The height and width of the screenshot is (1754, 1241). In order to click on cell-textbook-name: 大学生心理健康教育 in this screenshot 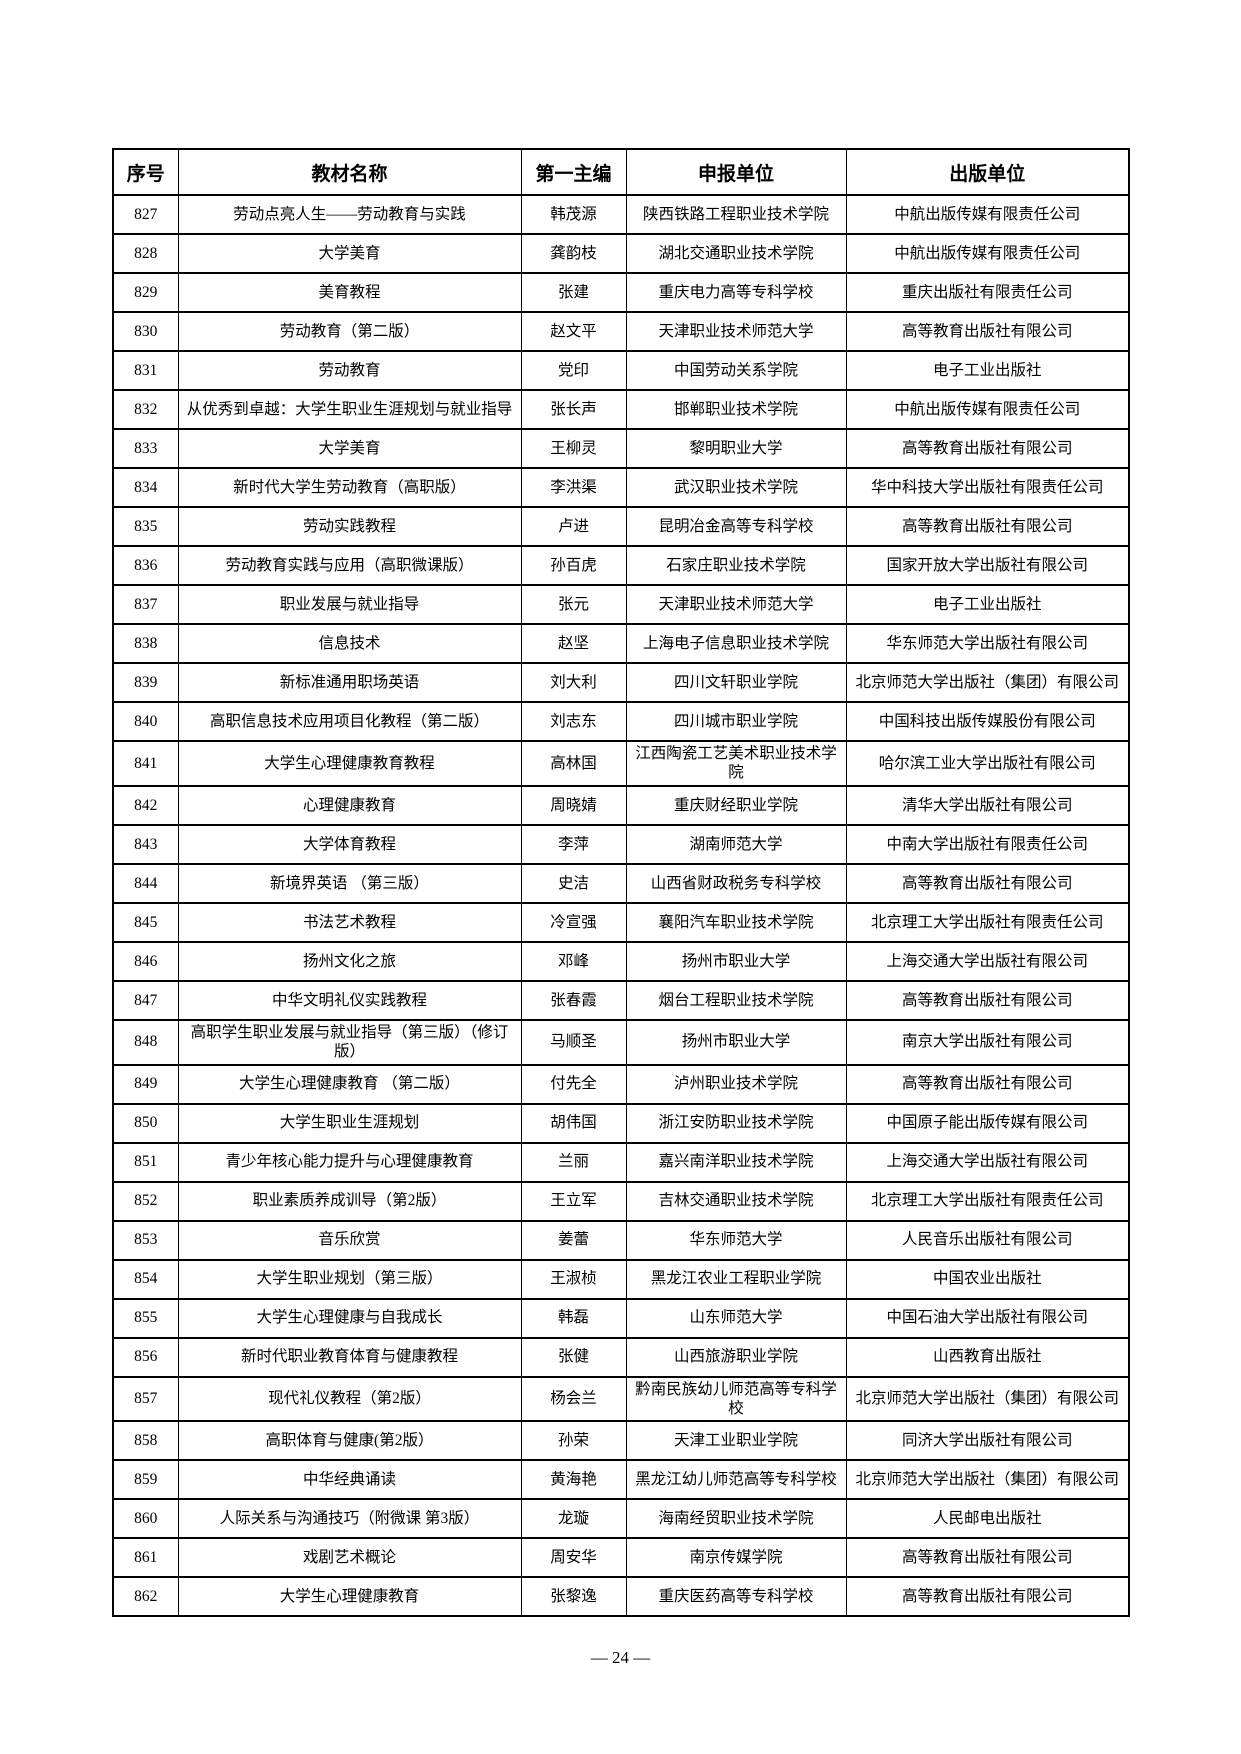, I will do `click(349, 1597)`.